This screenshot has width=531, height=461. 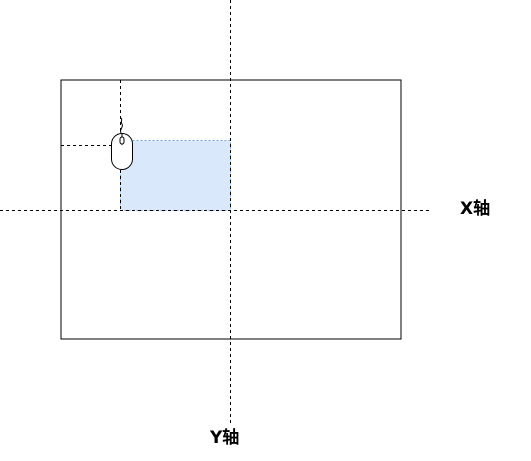 I want to click on y-axis-label: Y轴, so click(x=225, y=438).